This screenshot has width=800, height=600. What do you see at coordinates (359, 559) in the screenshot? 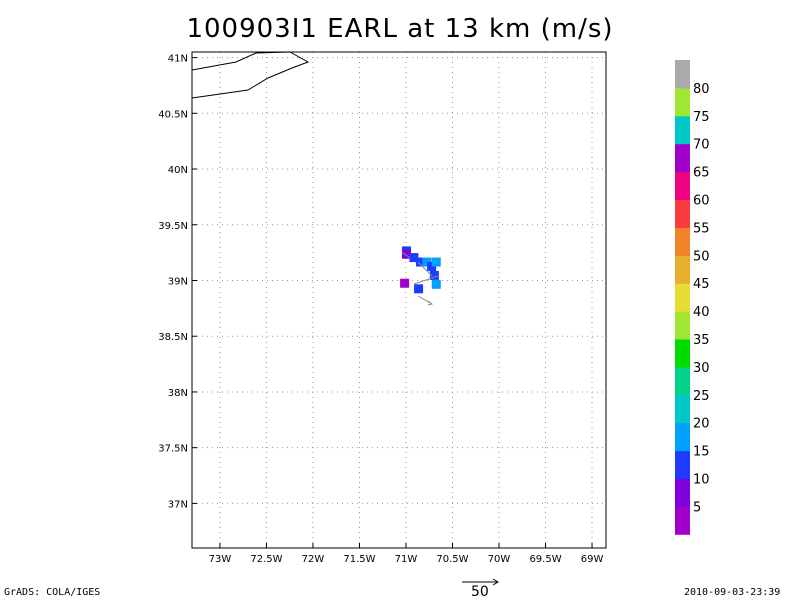
I see `lon-tick-label: 71.5W` at bounding box center [359, 559].